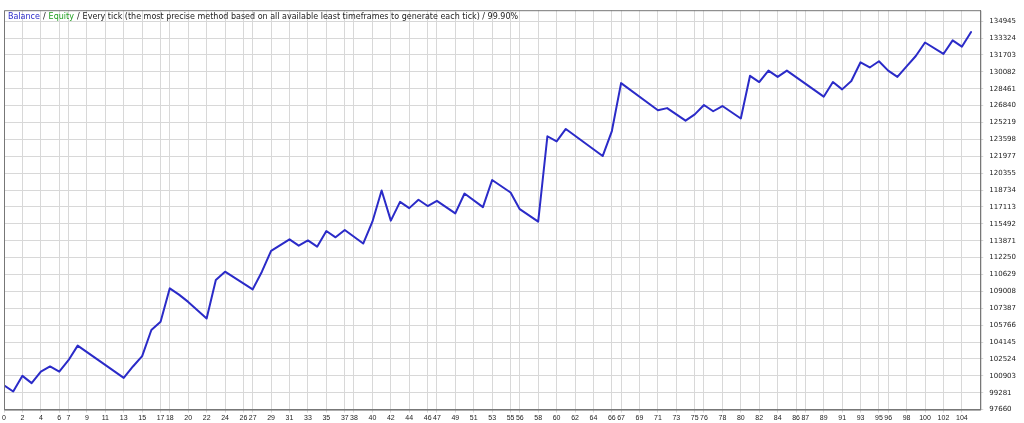 The height and width of the screenshot is (423, 1024). I want to click on legend-label: Equity, so click(61, 17).